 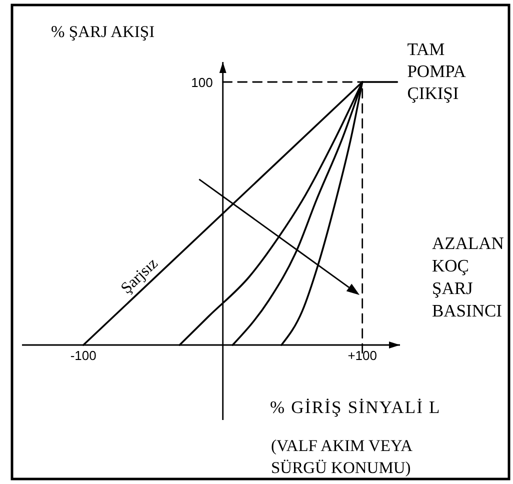 What do you see at coordinates (362, 355) in the screenshot?
I see `x-tick-label: +100` at bounding box center [362, 355].